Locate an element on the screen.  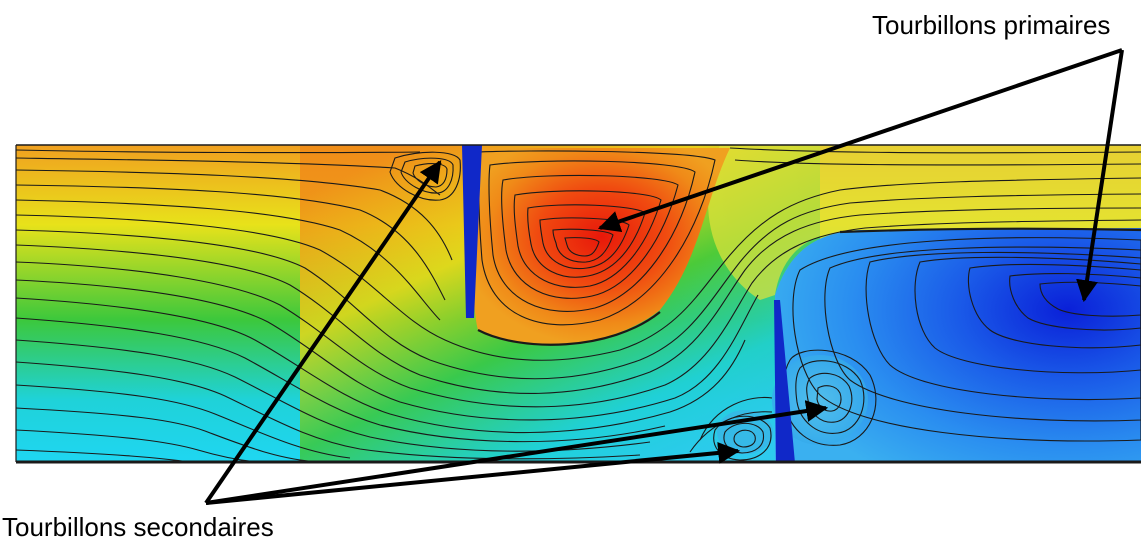
arrow-to-right-secondary is located at coordinates (517, 452).